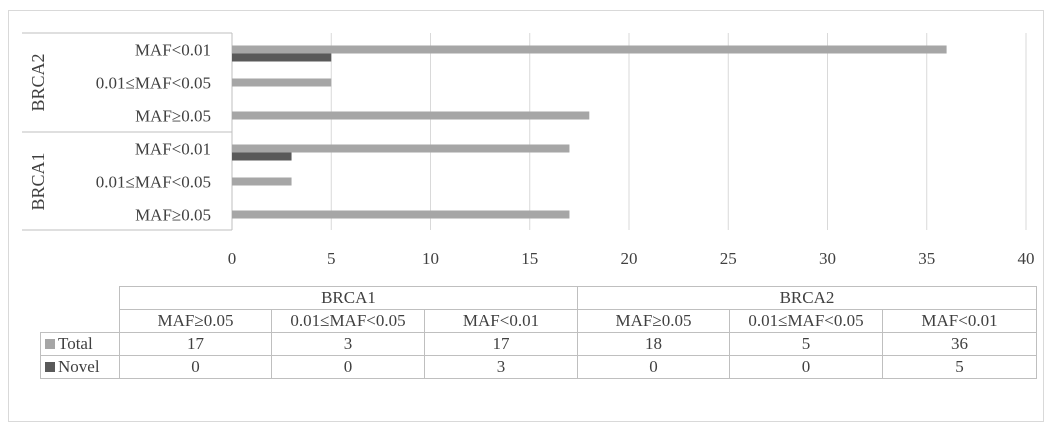 The width and height of the screenshot is (1059, 430). I want to click on x-tick-label: 30, so click(827, 258).